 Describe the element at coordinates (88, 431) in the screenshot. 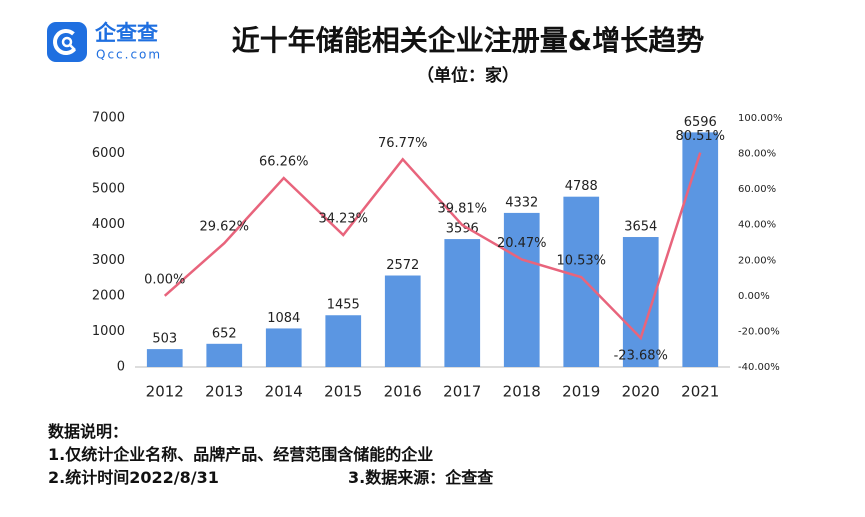

I see `notes-heading: 数据说明：` at that location.